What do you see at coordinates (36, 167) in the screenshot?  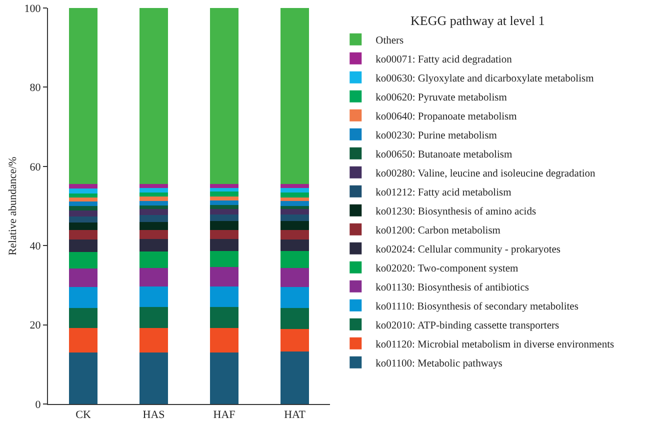 I see `y-tick-label: 60` at bounding box center [36, 167].